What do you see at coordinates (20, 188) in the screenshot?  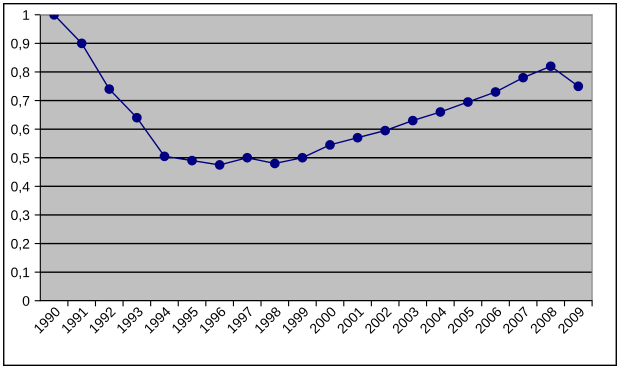 I see `y-tick-label: 0,4` at bounding box center [20, 188].